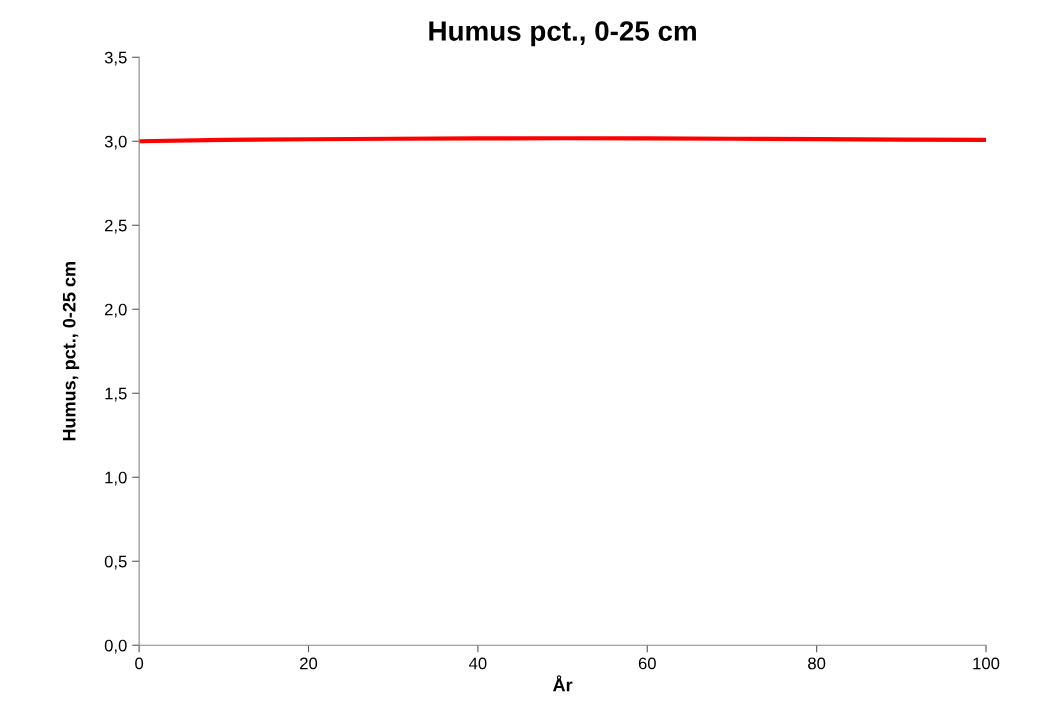  I want to click on x-tick-label: 40, so click(478, 663).